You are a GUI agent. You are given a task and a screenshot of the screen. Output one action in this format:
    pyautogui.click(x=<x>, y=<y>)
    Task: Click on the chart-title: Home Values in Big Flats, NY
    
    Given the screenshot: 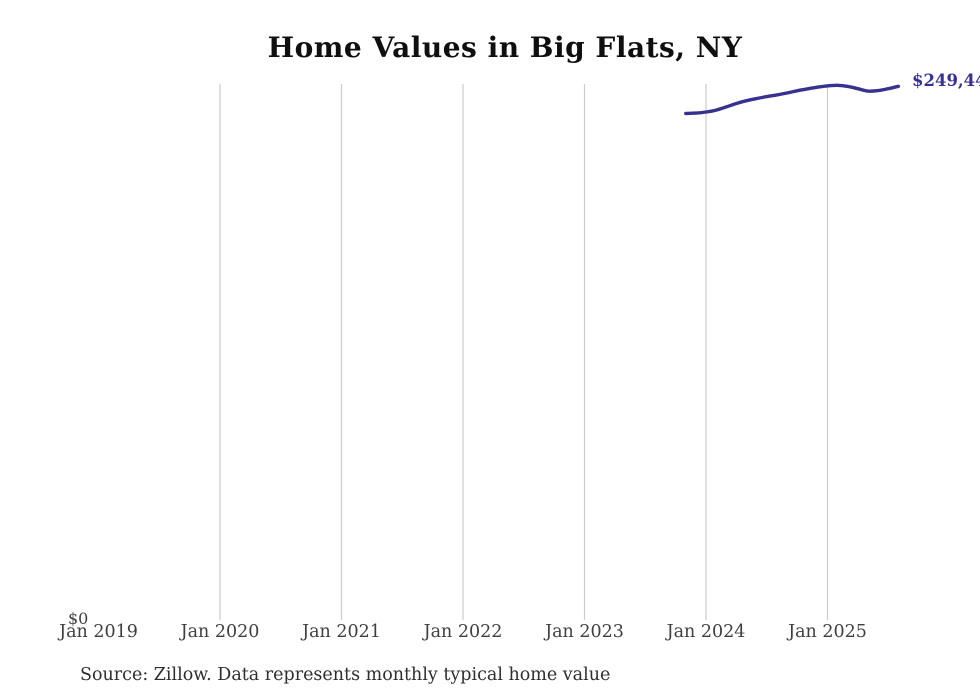 What is the action you would take?
    pyautogui.click(x=505, y=47)
    